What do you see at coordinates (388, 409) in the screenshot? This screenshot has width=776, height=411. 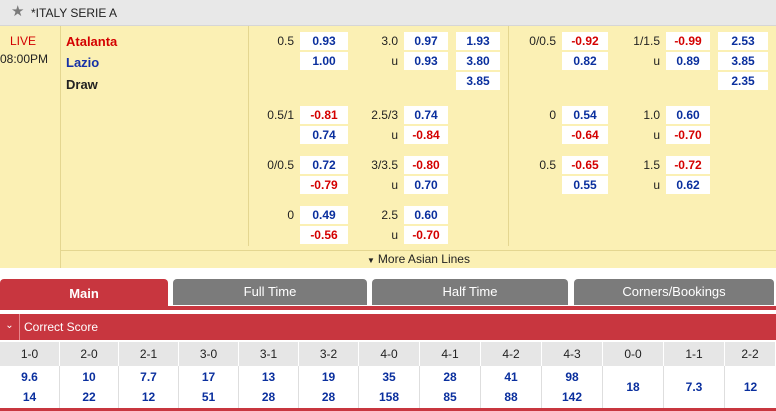 I see `section-bottom-border` at bounding box center [388, 409].